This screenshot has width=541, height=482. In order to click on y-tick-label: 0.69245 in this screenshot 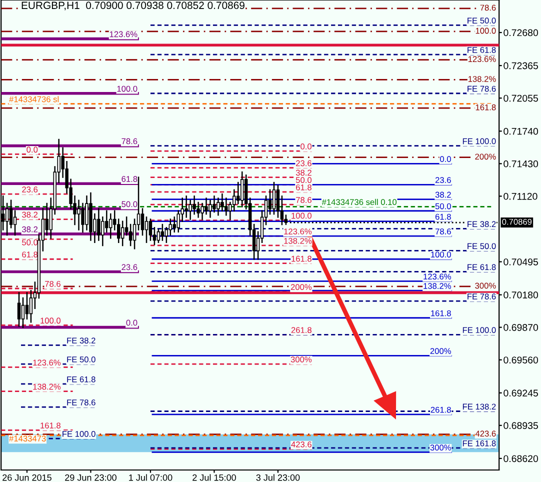, I will do `click(521, 393)`.